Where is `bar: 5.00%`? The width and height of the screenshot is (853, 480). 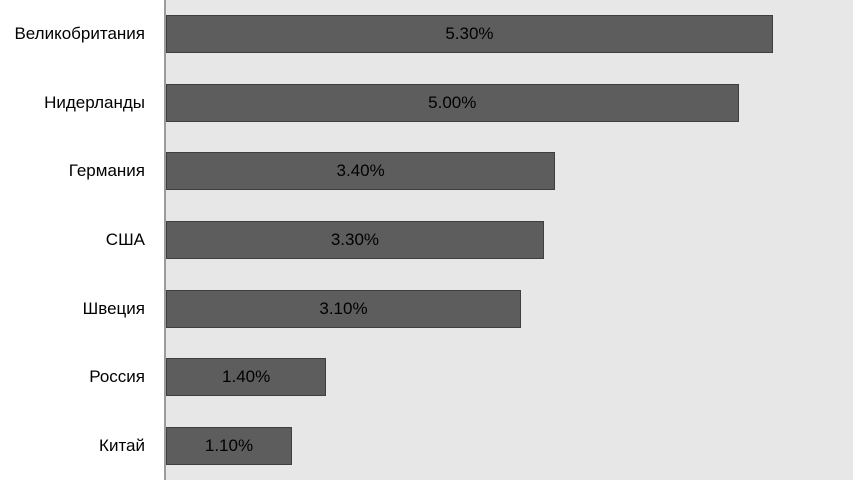 bar: 5.00% is located at coordinates (452, 102).